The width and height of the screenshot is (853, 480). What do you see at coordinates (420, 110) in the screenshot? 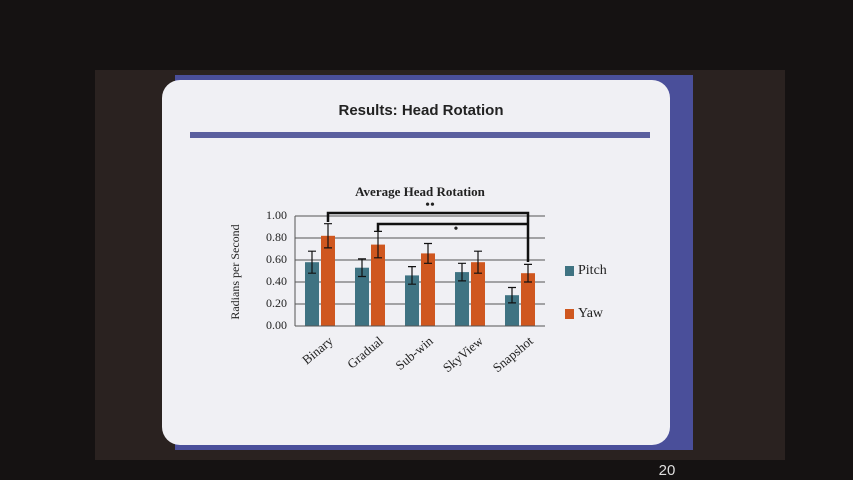
I see `slide-title: Results: Head Rotation` at bounding box center [420, 110].